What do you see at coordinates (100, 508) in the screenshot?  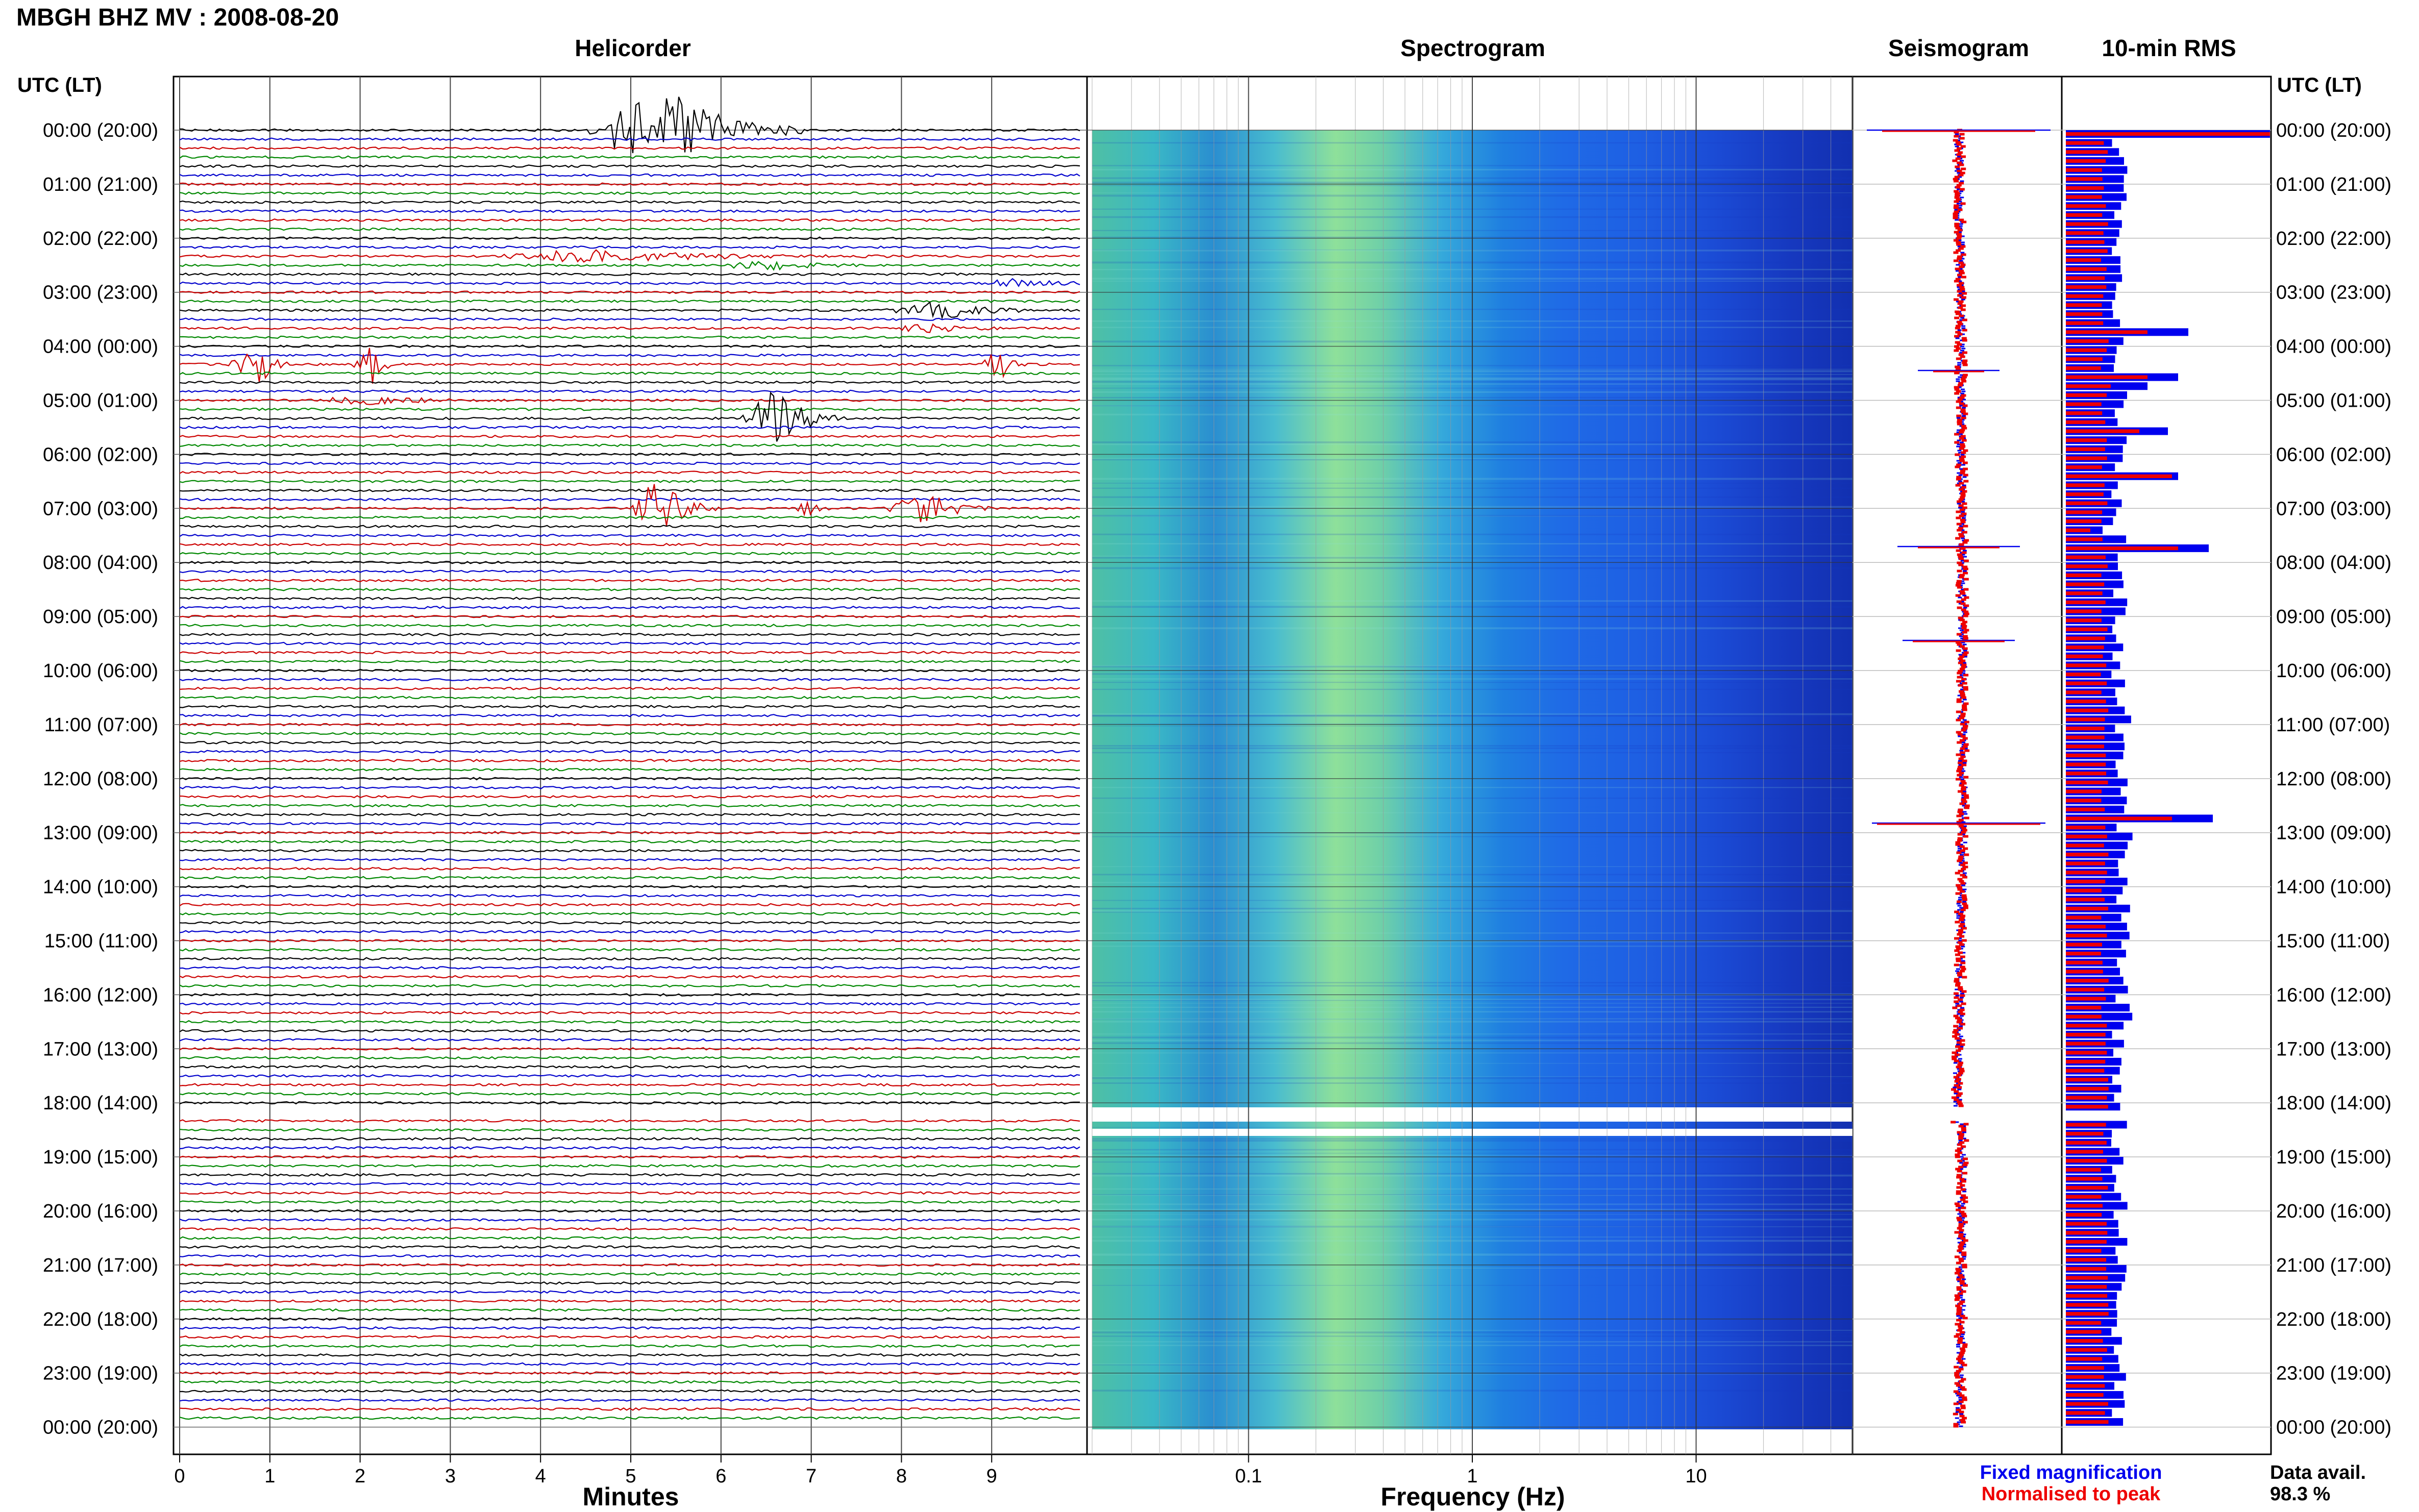 I see `time-label-left: 07:00 (03:00)` at bounding box center [100, 508].